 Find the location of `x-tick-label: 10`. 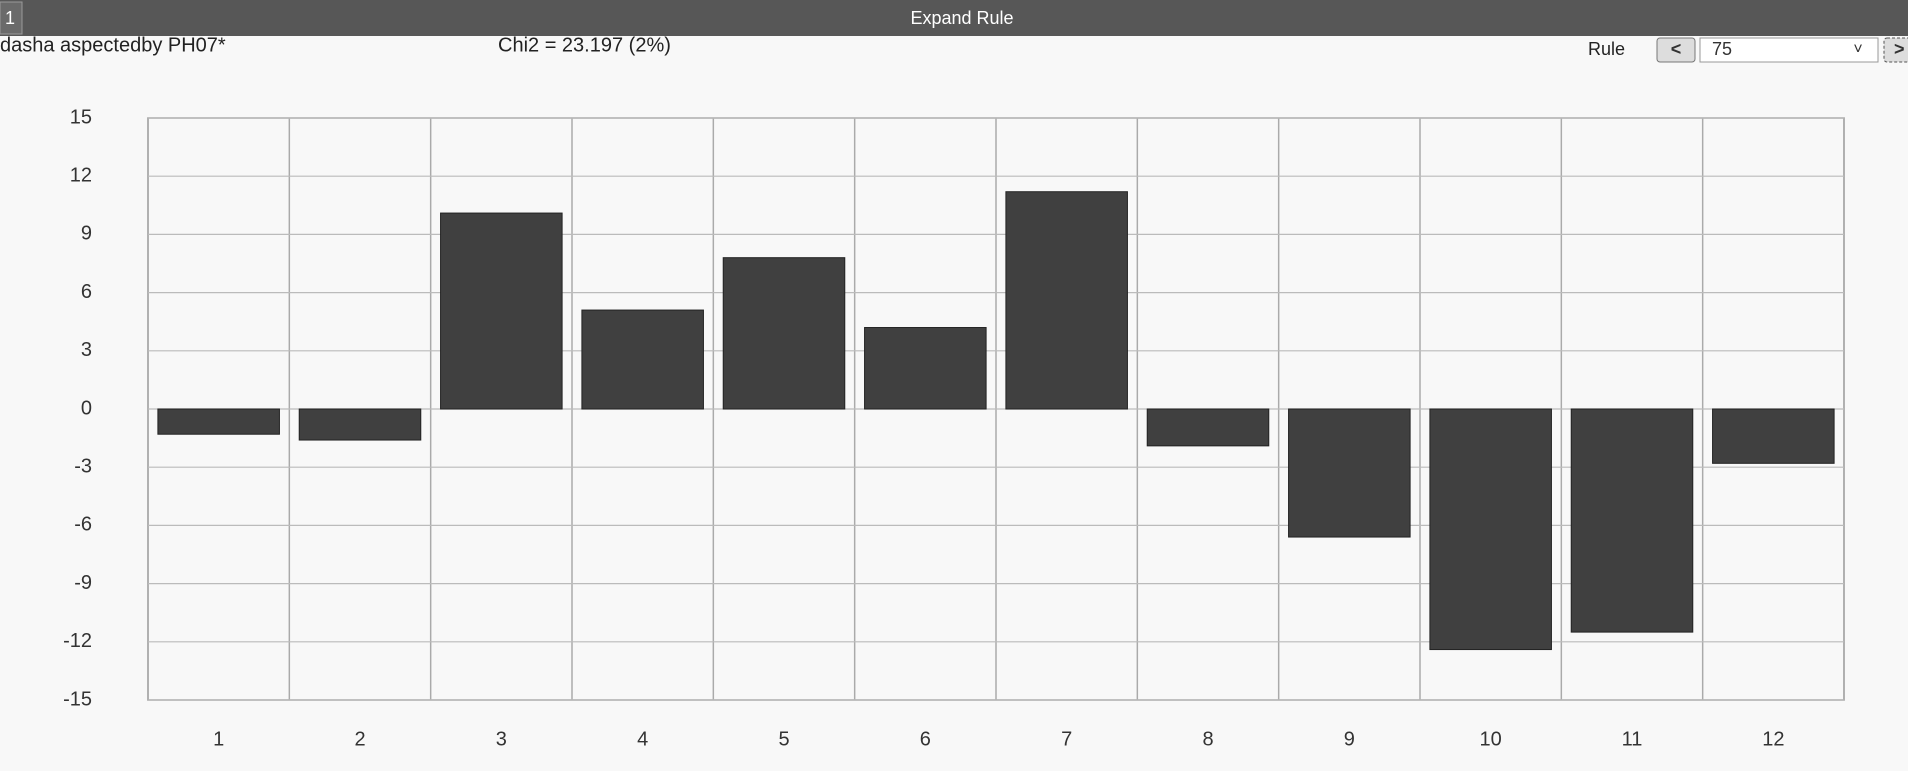

x-tick-label: 10 is located at coordinates (1491, 739).